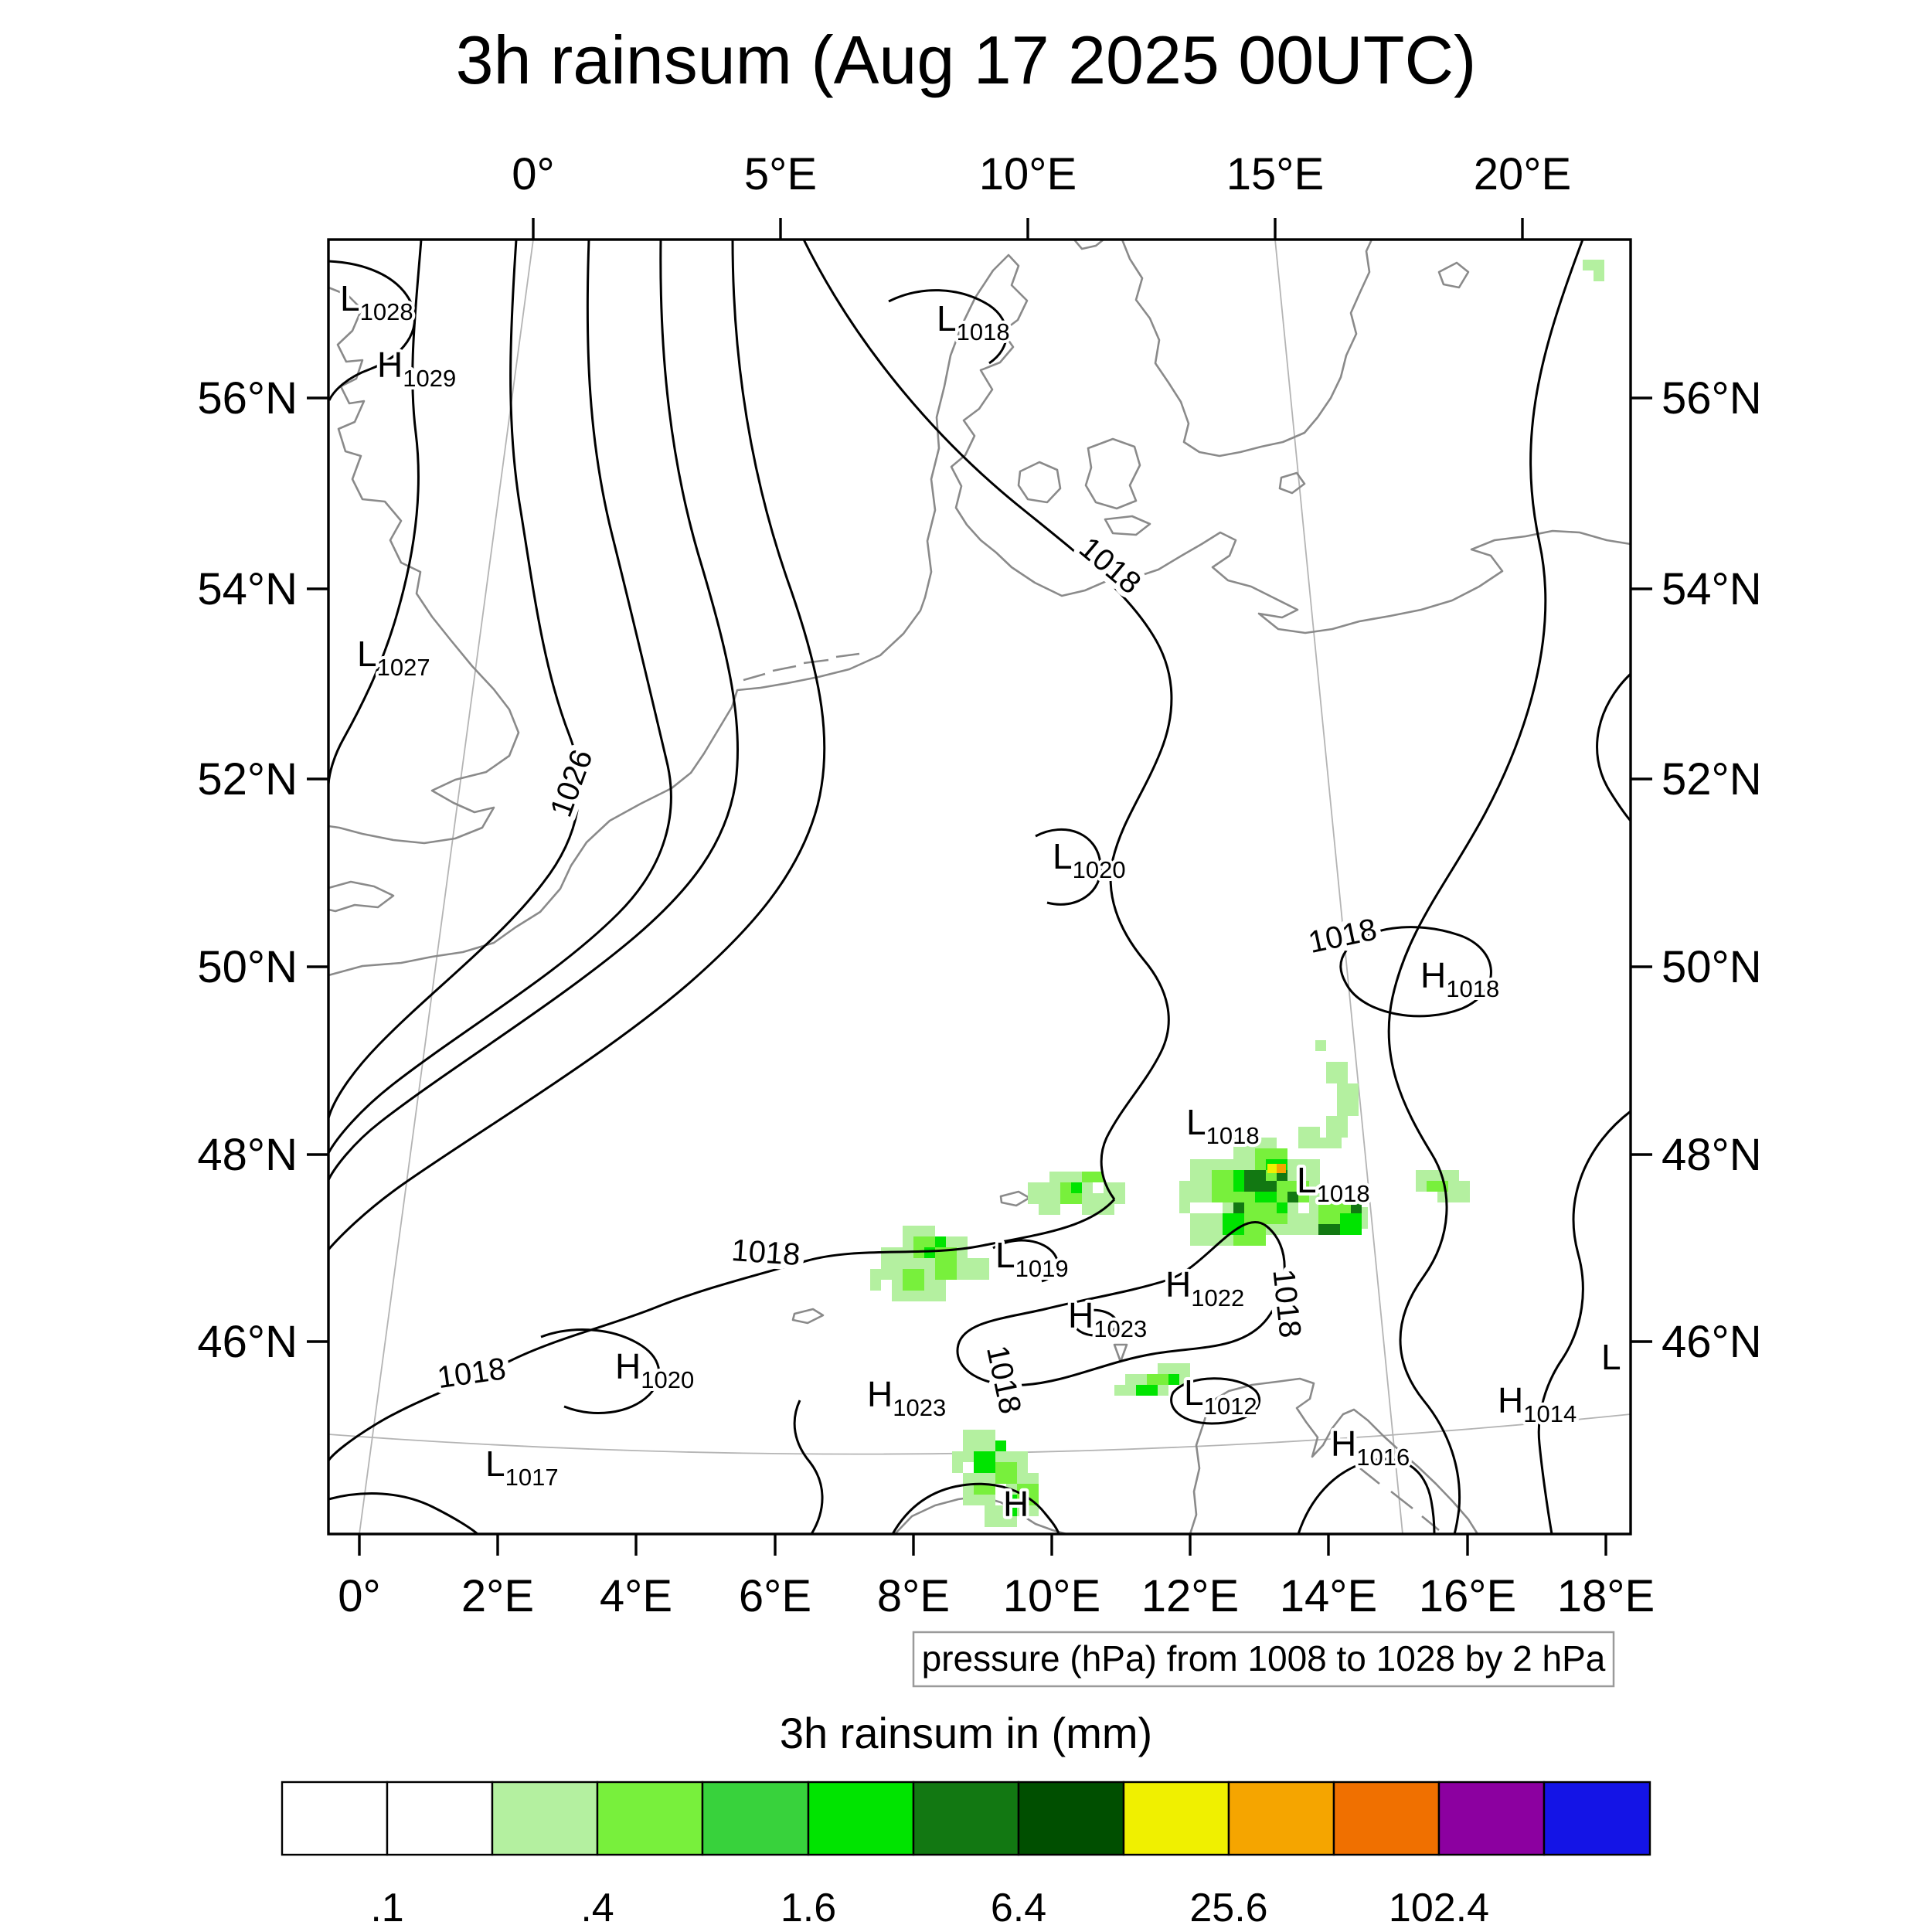 The image size is (1932, 1932). Describe the element at coordinates (1399, 1499) in the screenshot. I see `coastline-croatian-islands` at that location.